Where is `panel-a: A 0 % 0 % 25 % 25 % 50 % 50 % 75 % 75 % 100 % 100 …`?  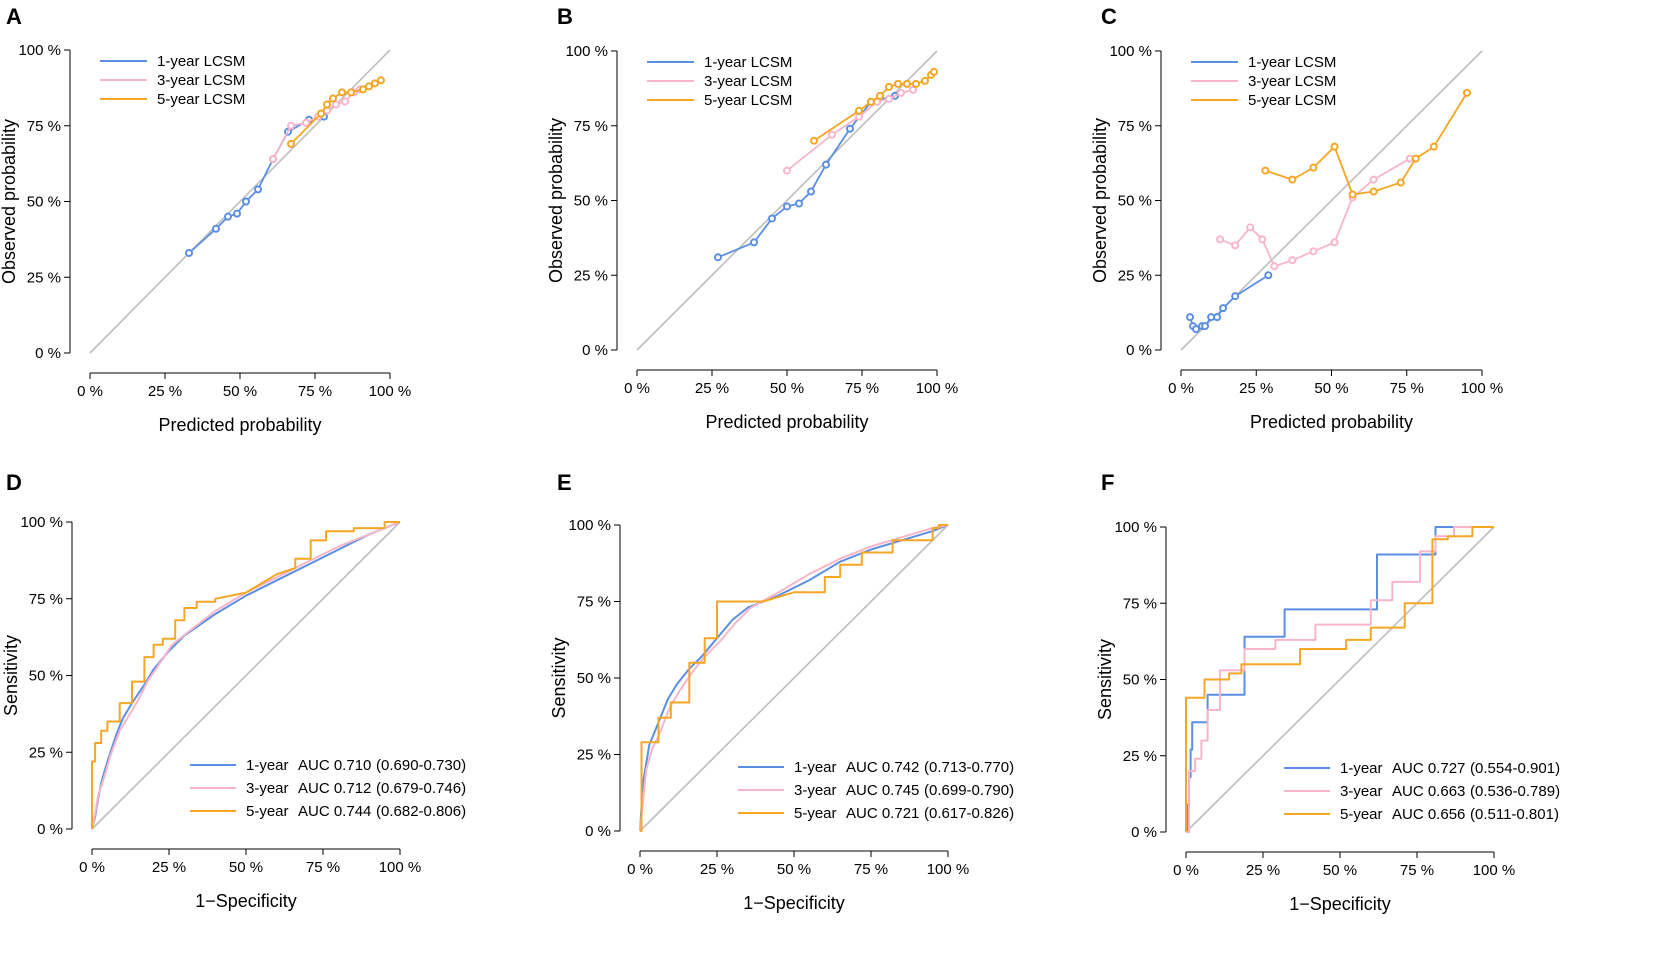 panel-a: A 0 % 0 % 25 % 25 % 50 % 50 % 75 % 75 % 100 % 100 … is located at coordinates (205, 219).